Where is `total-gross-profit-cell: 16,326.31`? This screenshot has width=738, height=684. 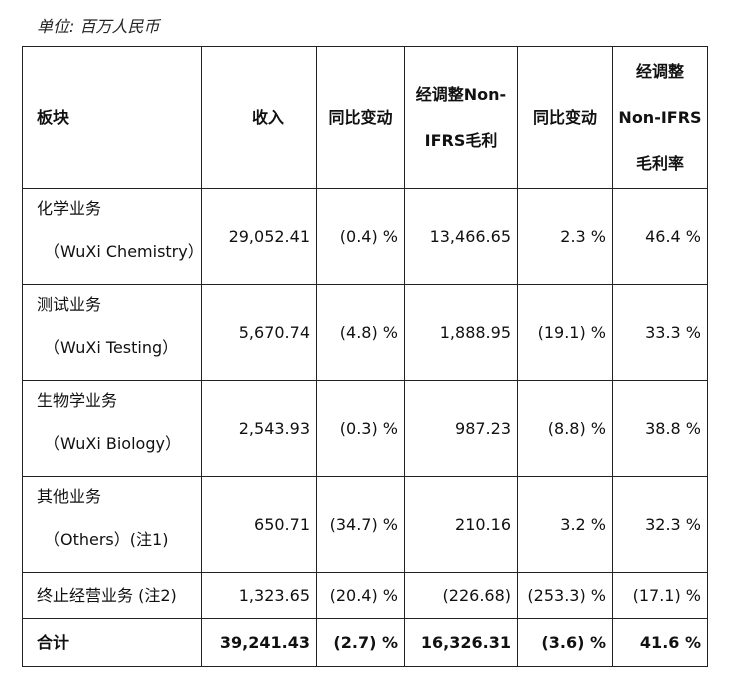
total-gross-profit-cell: 16,326.31 is located at coordinates (461, 642).